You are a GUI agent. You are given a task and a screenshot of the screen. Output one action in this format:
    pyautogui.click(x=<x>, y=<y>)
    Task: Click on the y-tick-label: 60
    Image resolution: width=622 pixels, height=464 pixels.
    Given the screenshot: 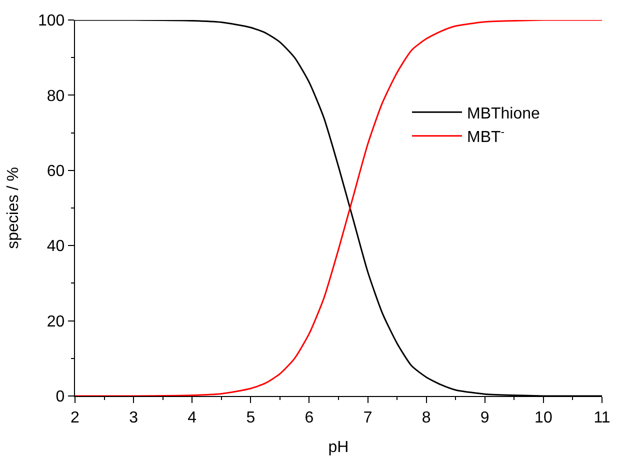 What is the action you would take?
    pyautogui.click(x=55, y=171)
    